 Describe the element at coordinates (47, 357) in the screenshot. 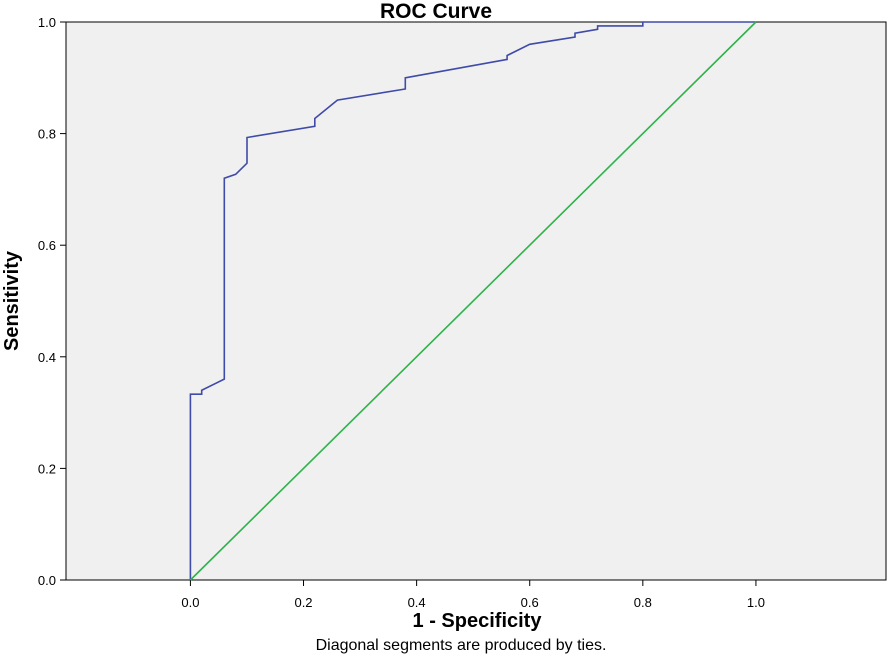

I see `y-tick-label: 0.4` at that location.